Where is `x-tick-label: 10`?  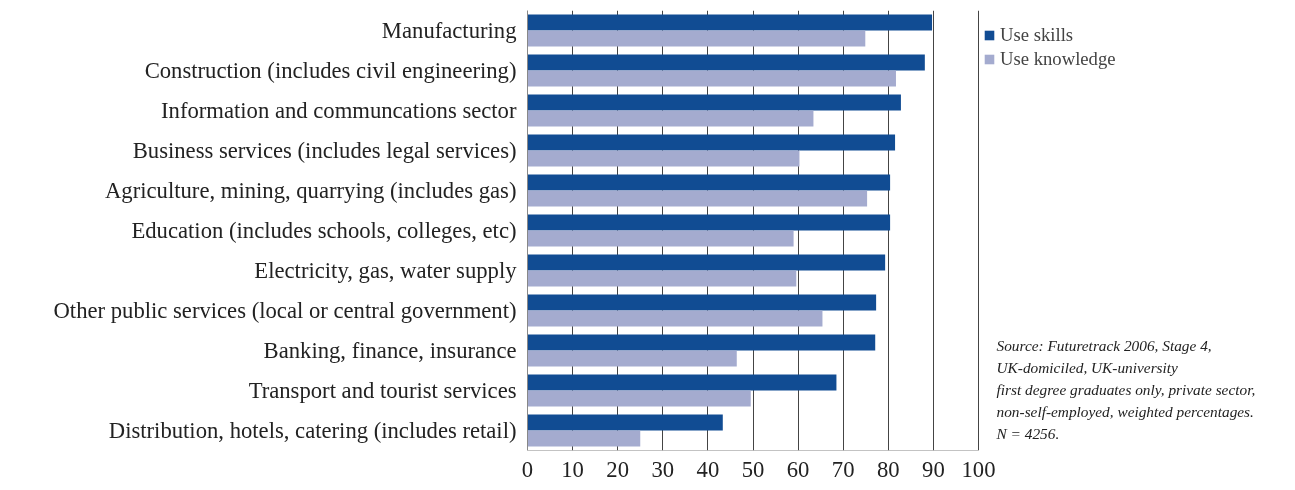
x-tick-label: 10 is located at coordinates (572, 469).